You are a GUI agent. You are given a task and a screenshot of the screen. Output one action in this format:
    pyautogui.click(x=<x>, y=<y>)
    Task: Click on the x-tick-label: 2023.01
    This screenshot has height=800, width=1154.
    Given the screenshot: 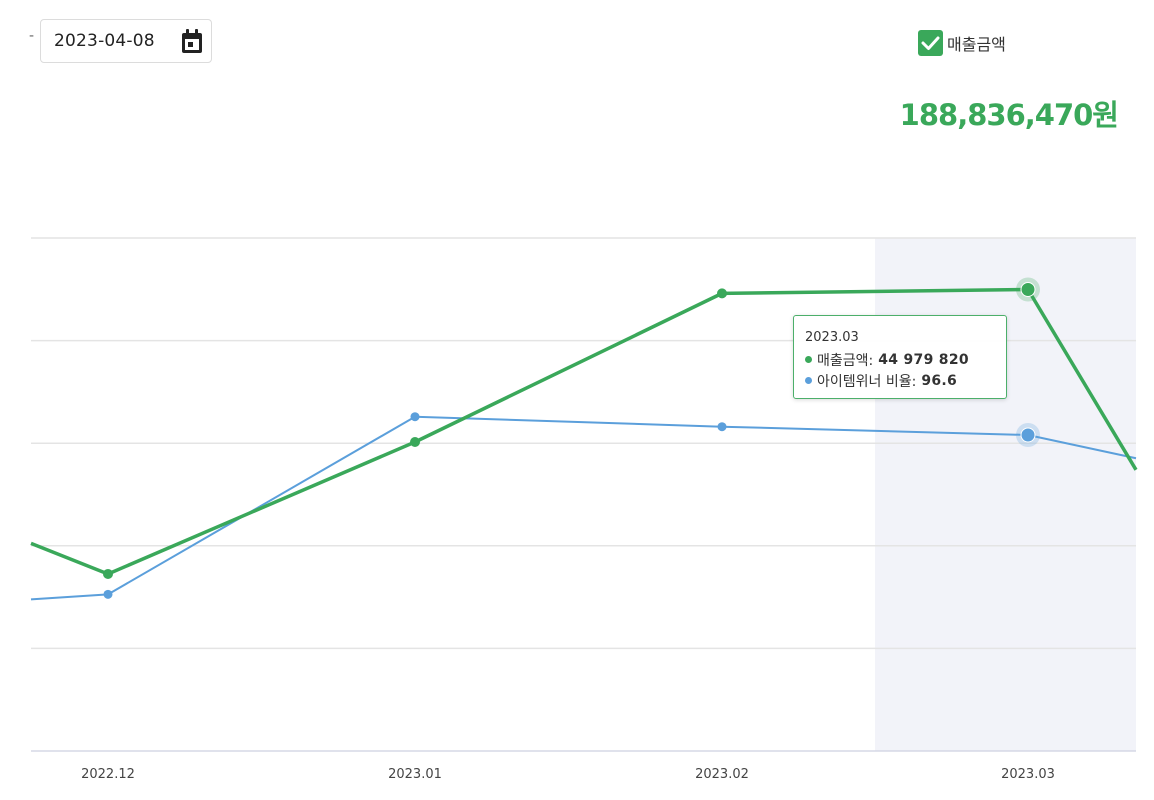 What is the action you would take?
    pyautogui.click(x=415, y=774)
    